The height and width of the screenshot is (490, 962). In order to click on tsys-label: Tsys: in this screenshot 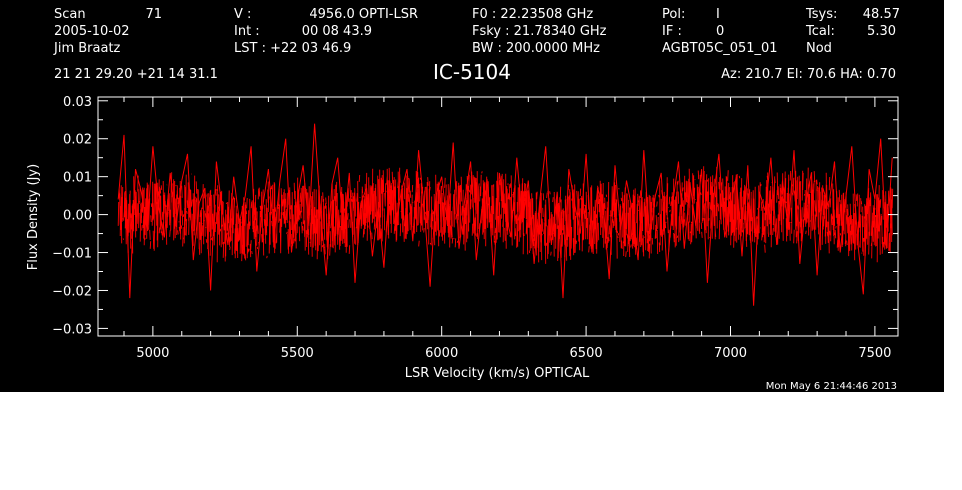, I will do `click(821, 14)`.